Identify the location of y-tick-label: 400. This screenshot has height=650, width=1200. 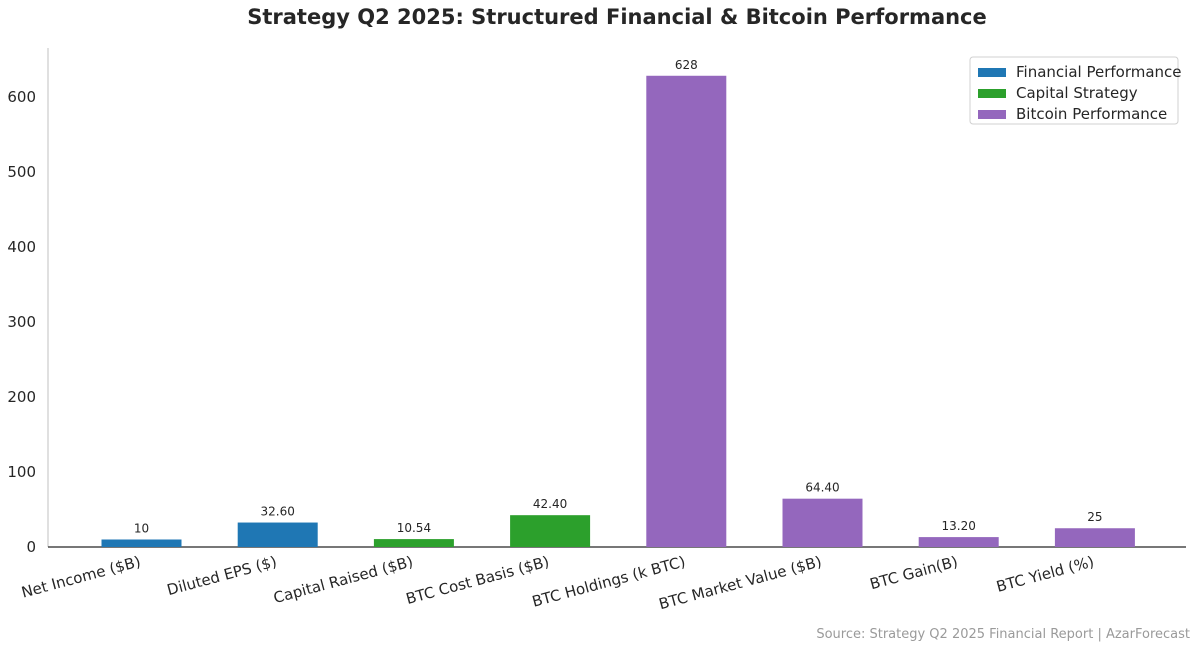
(21, 247).